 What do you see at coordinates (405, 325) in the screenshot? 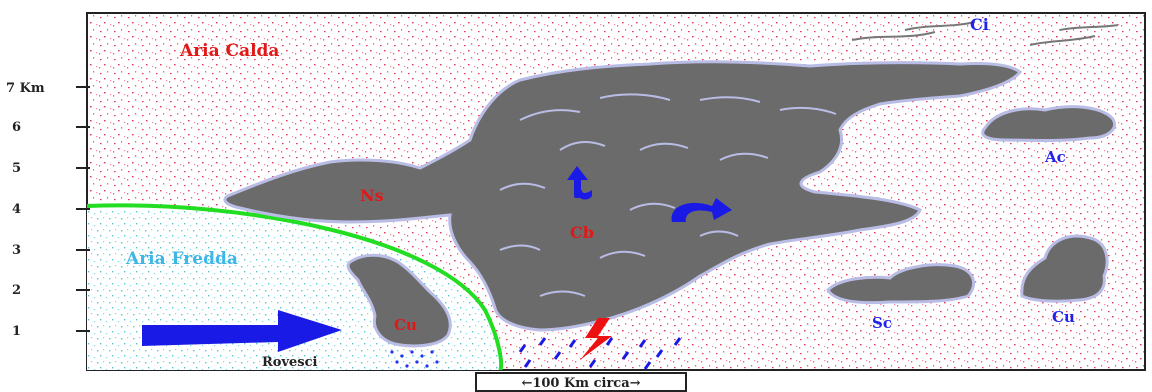
I see `cumulus-left-label: Cu` at bounding box center [405, 325].